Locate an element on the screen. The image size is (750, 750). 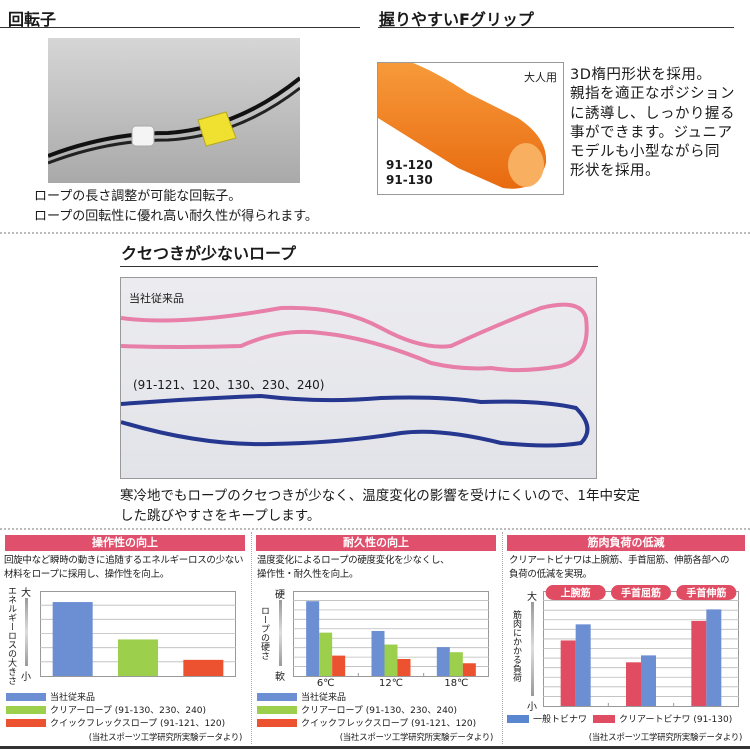
rope-line: 寒冷地でもロープのクセつきが少なく、温度変化の影響を受けにくいので、1年中安定 is located at coordinates (380, 496).